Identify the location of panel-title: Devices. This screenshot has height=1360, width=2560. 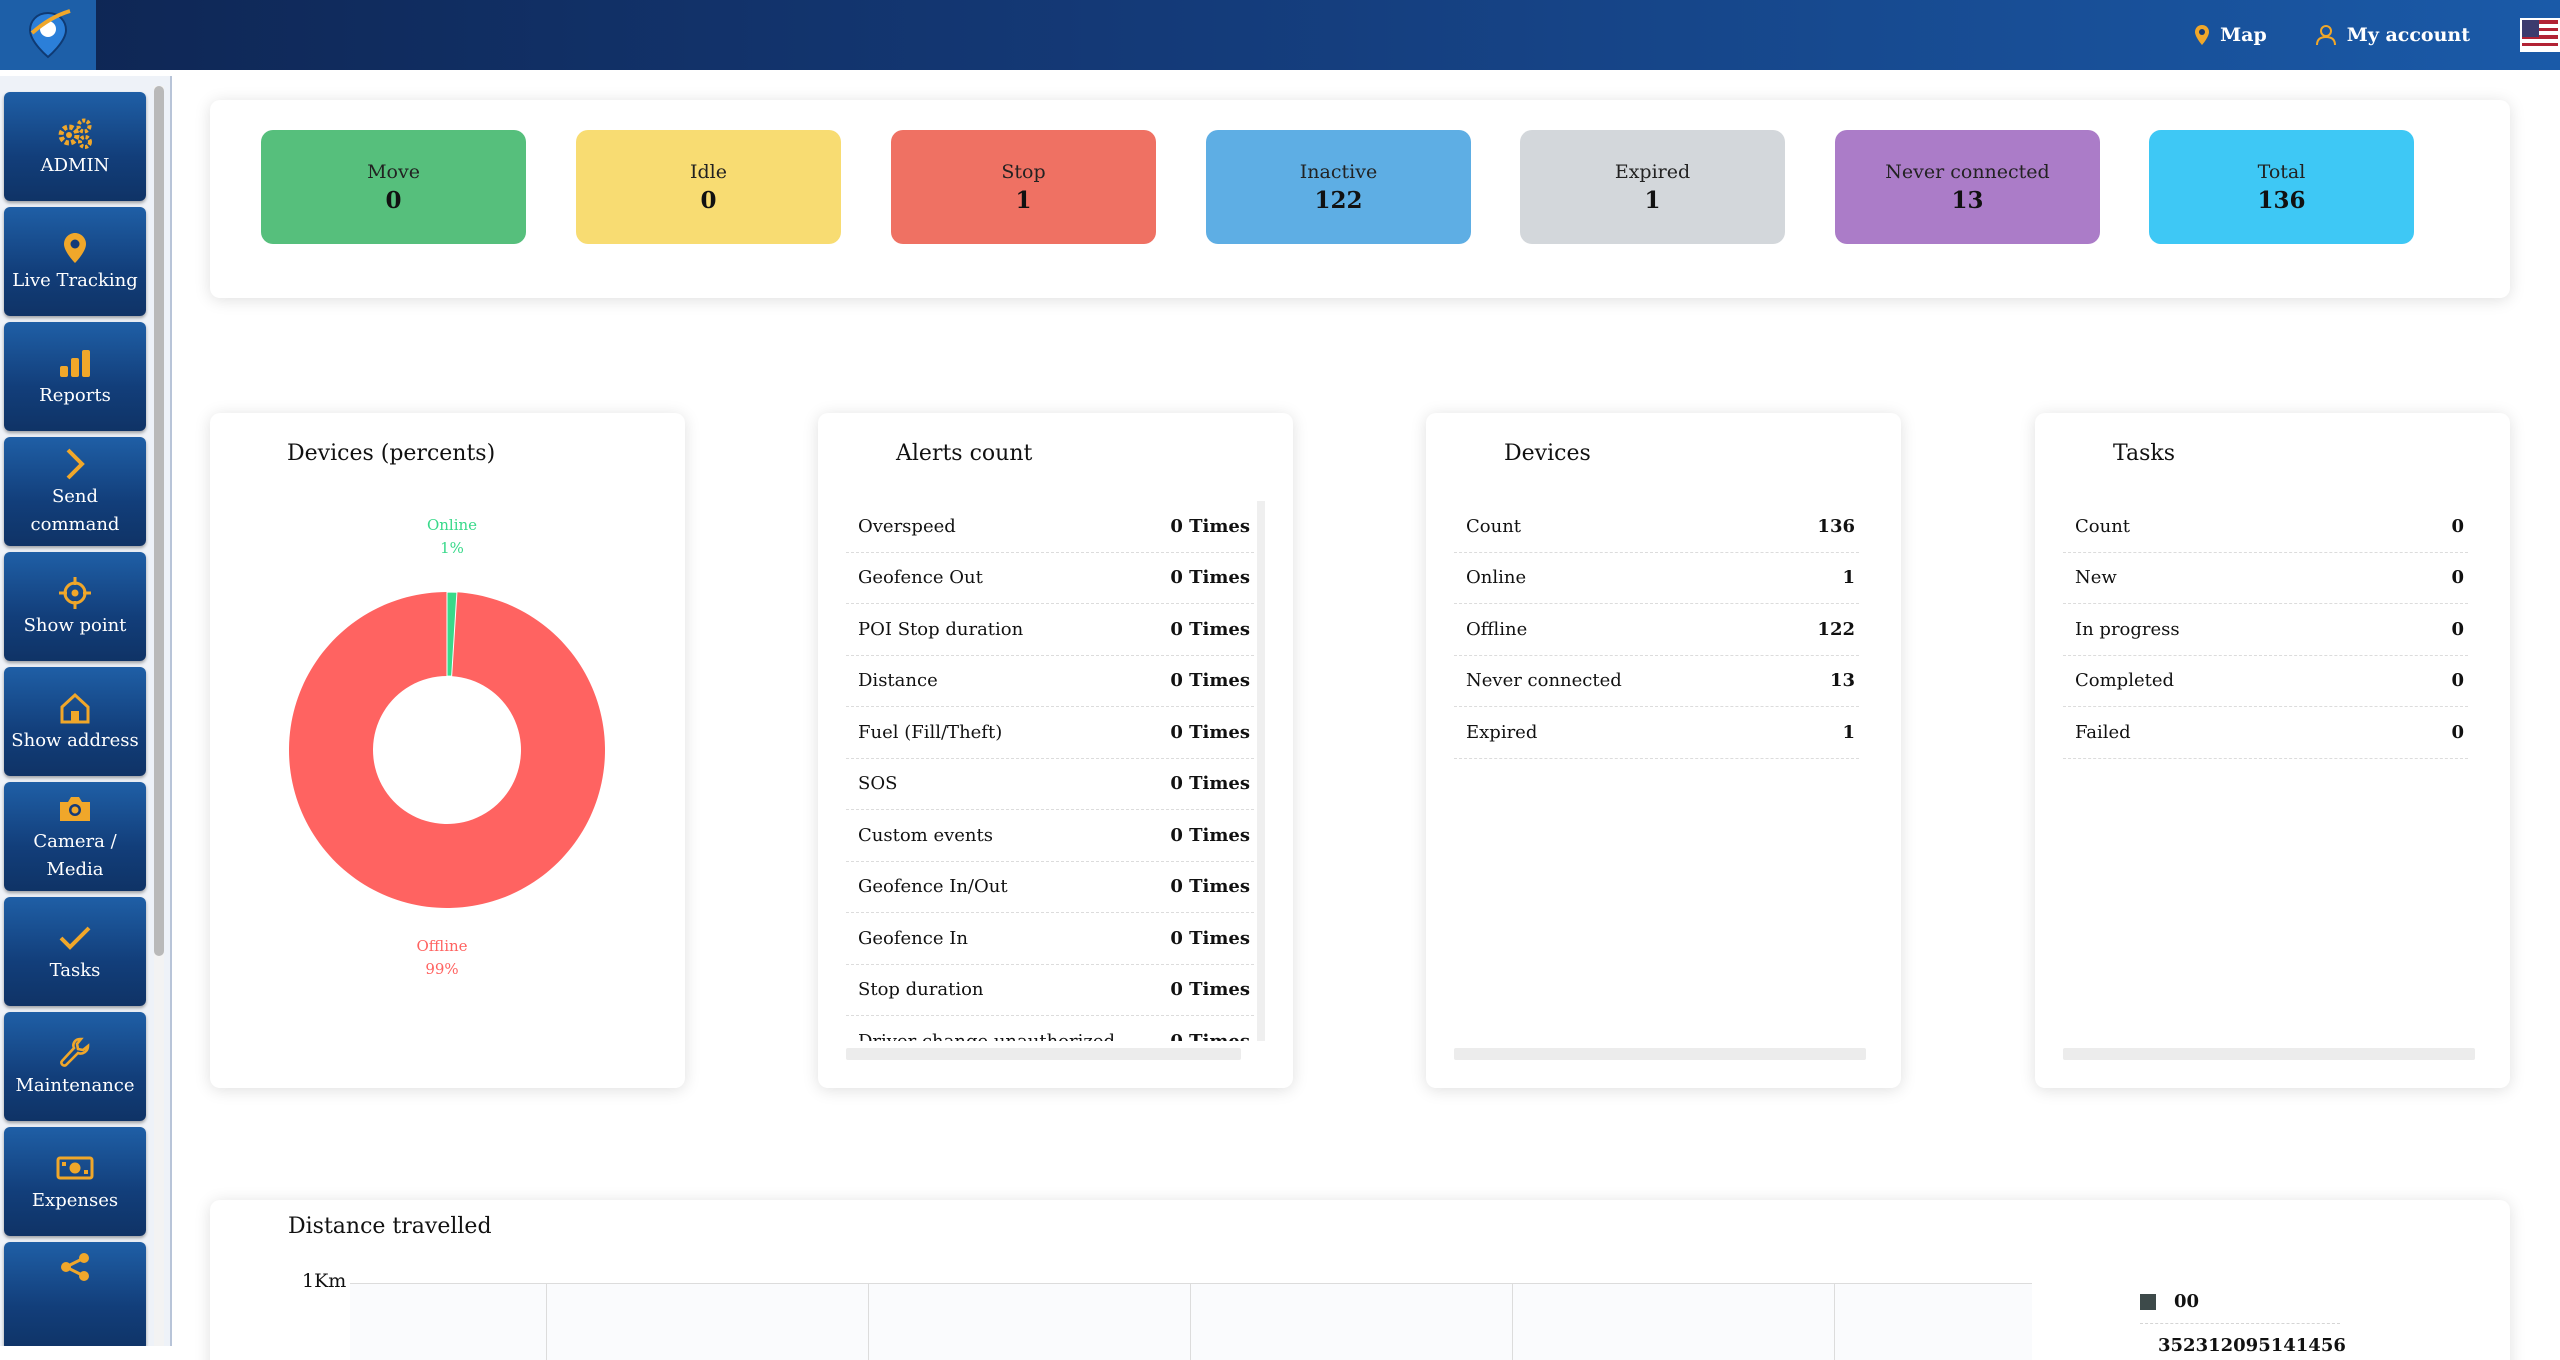
(1547, 453).